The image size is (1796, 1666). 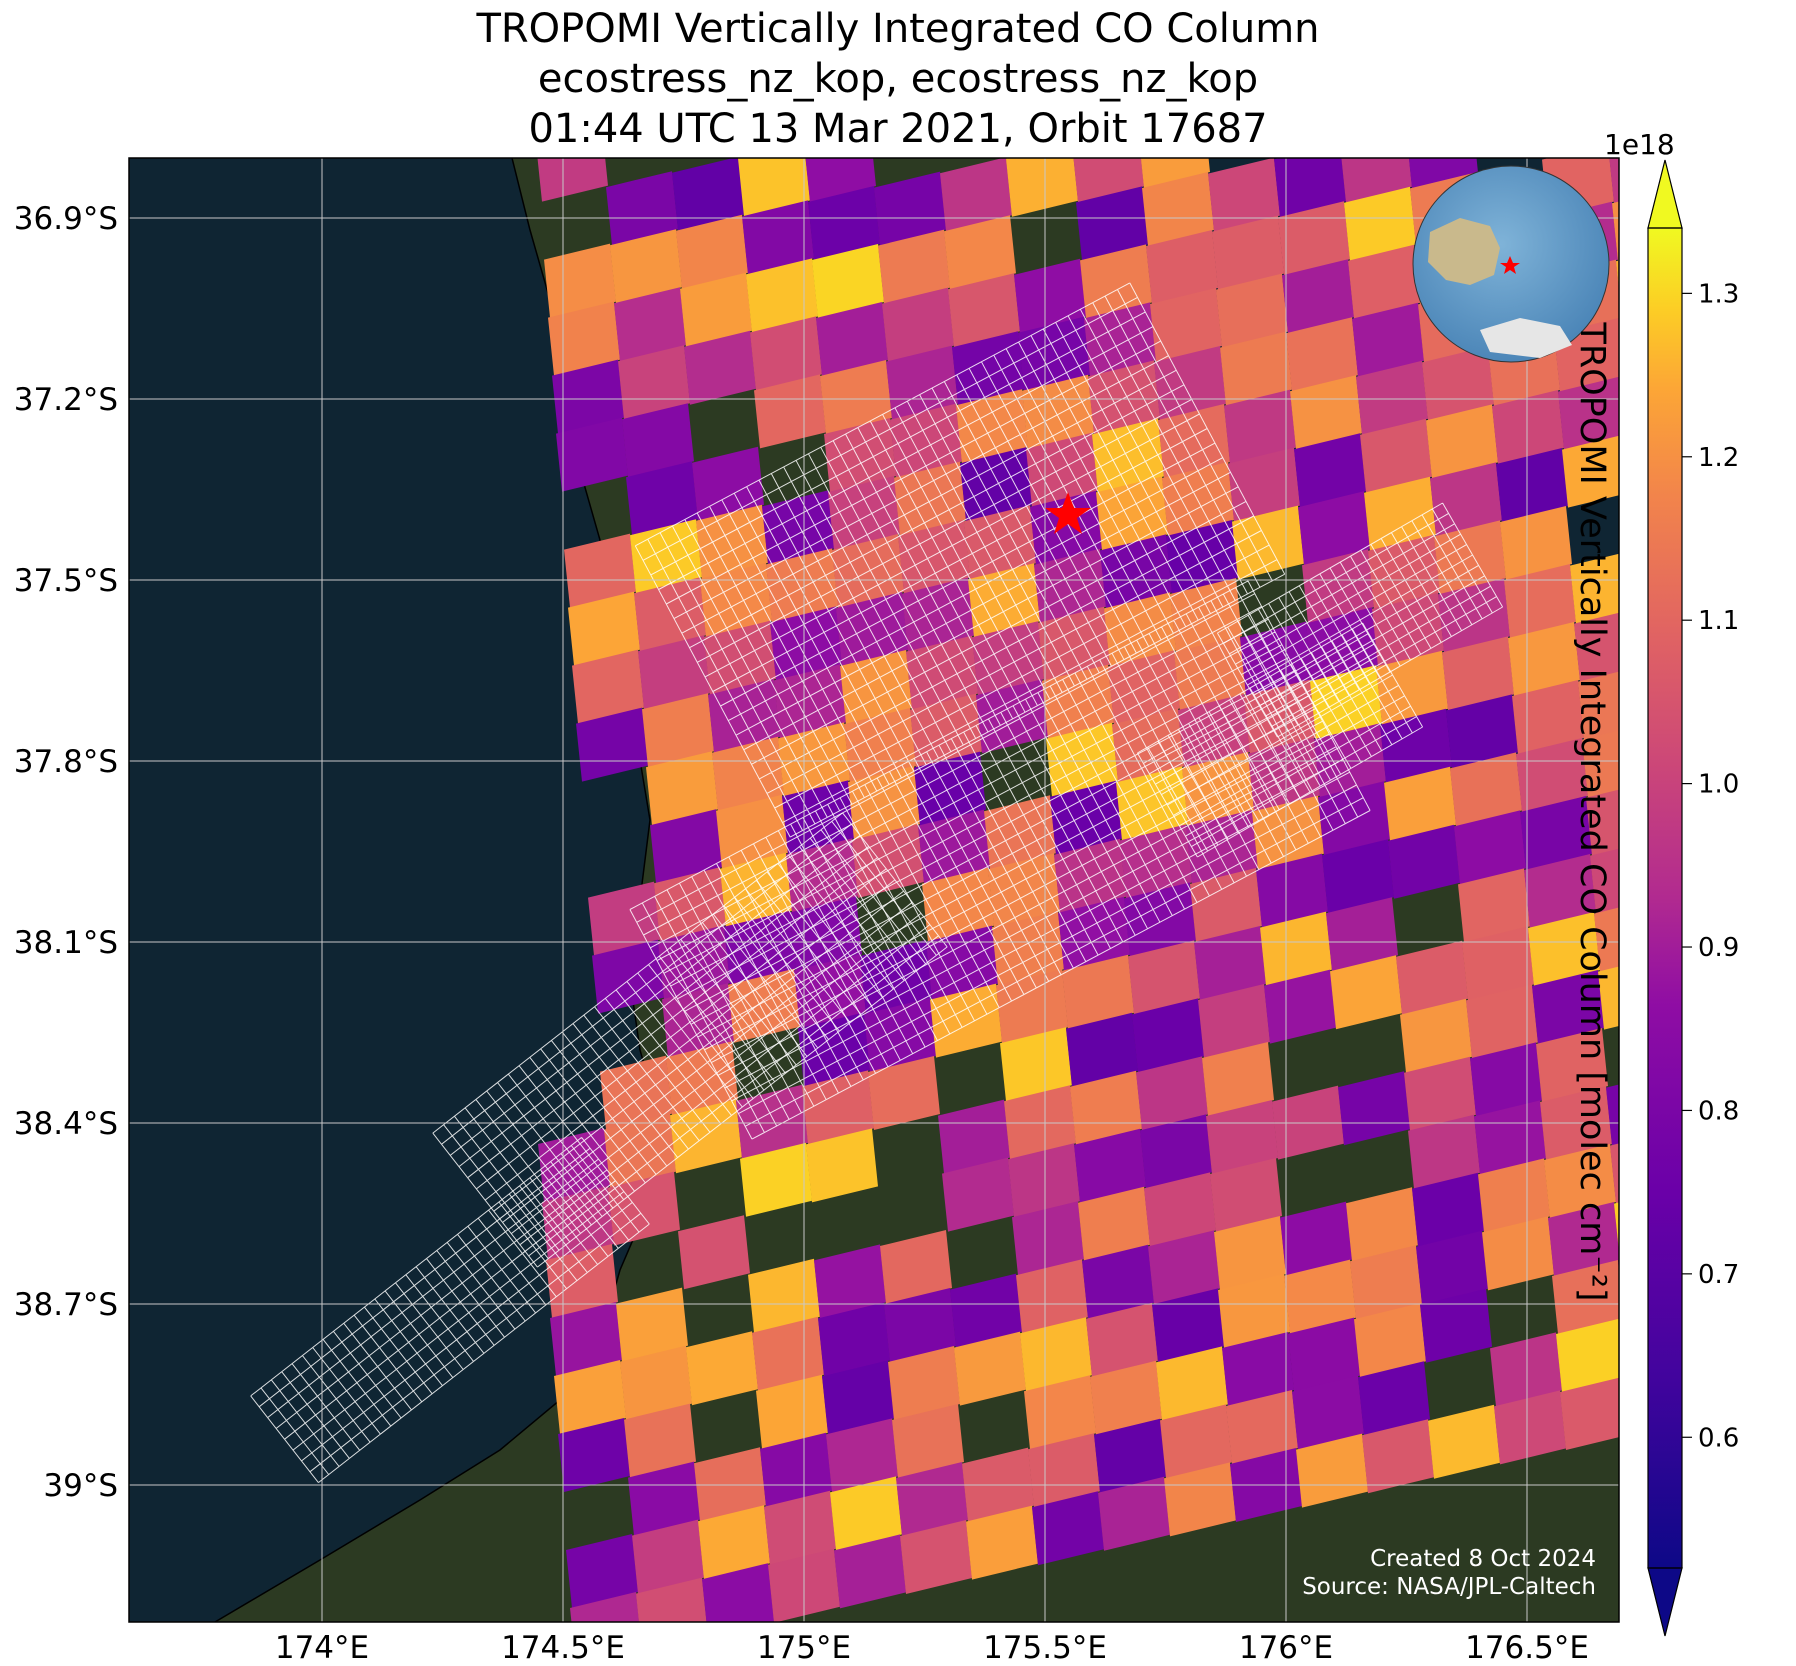 I want to click on title-line-3: 01:44 UTC 13 Mar 2021, Orbit 17687, so click(x=898, y=129).